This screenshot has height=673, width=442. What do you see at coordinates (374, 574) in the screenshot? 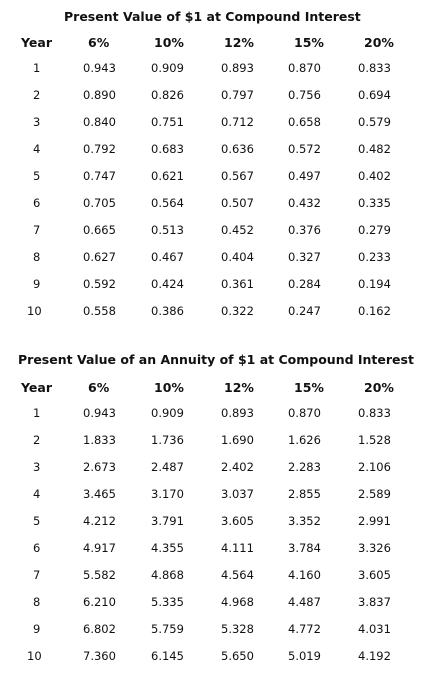
I see `rate-20-cell: 3.605` at bounding box center [374, 574].